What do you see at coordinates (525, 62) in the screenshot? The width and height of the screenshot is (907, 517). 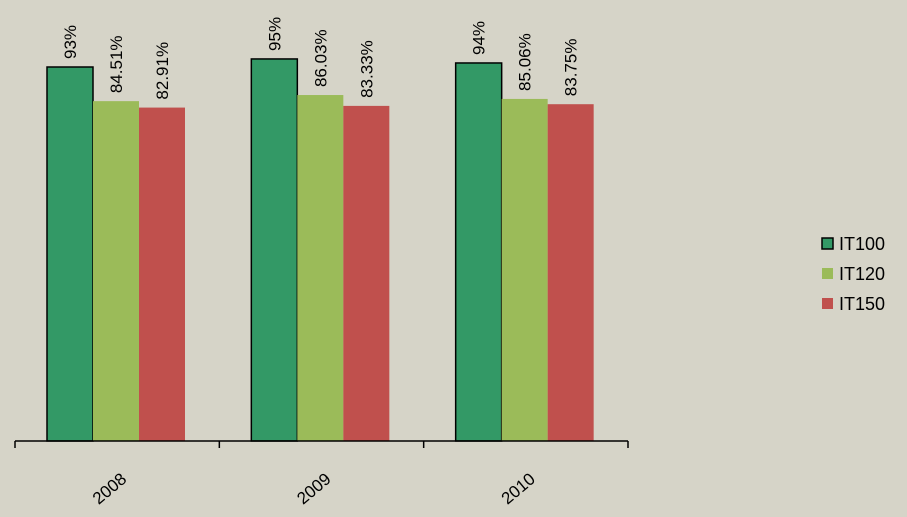 I see `data-label-it120-2010: 85.06%` at bounding box center [525, 62].